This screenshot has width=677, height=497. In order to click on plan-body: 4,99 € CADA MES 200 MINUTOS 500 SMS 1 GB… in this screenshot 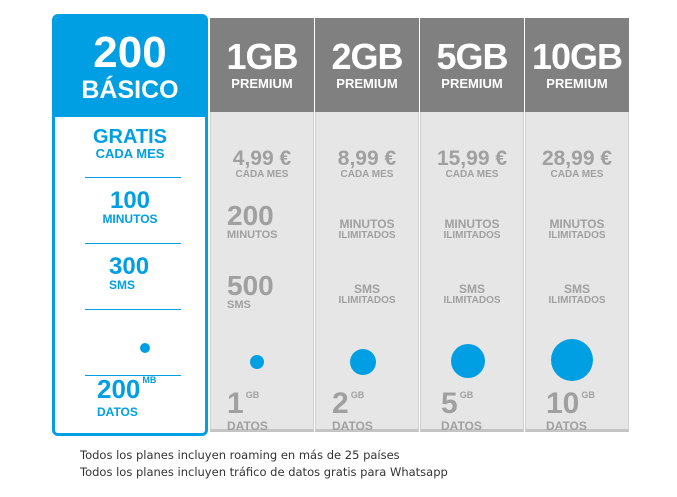, I will do `click(262, 273)`.